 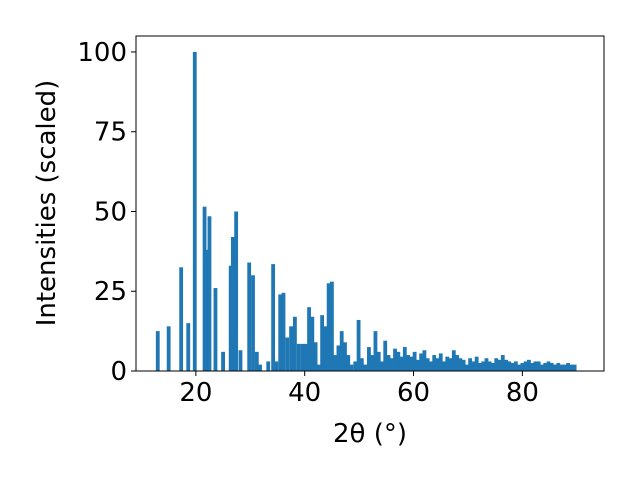 What do you see at coordinates (359, 389) in the screenshot?
I see `x-axis-ticks: 20 40 60 80` at bounding box center [359, 389].